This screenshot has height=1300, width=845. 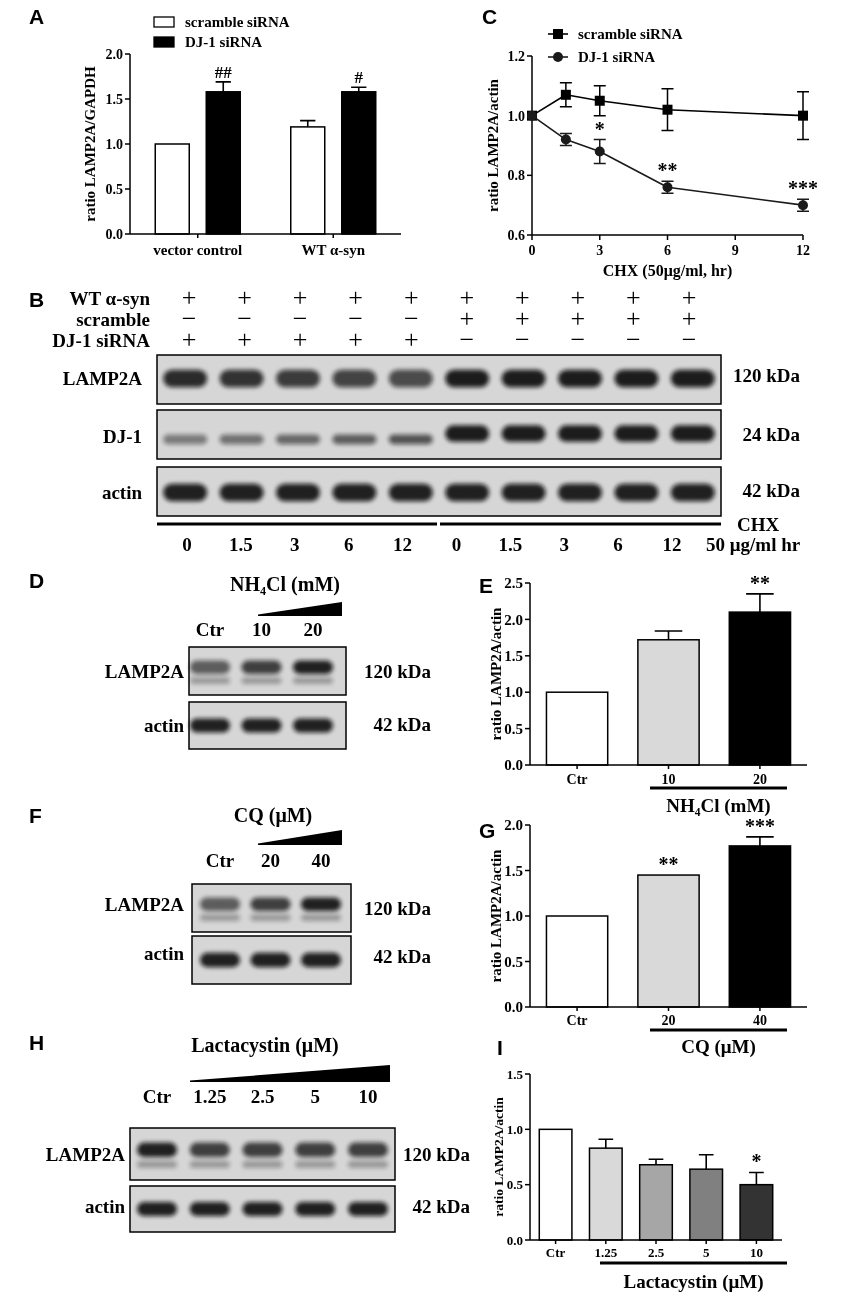 I want to click on x-tick-label: WT α-syn, so click(x=333, y=250).